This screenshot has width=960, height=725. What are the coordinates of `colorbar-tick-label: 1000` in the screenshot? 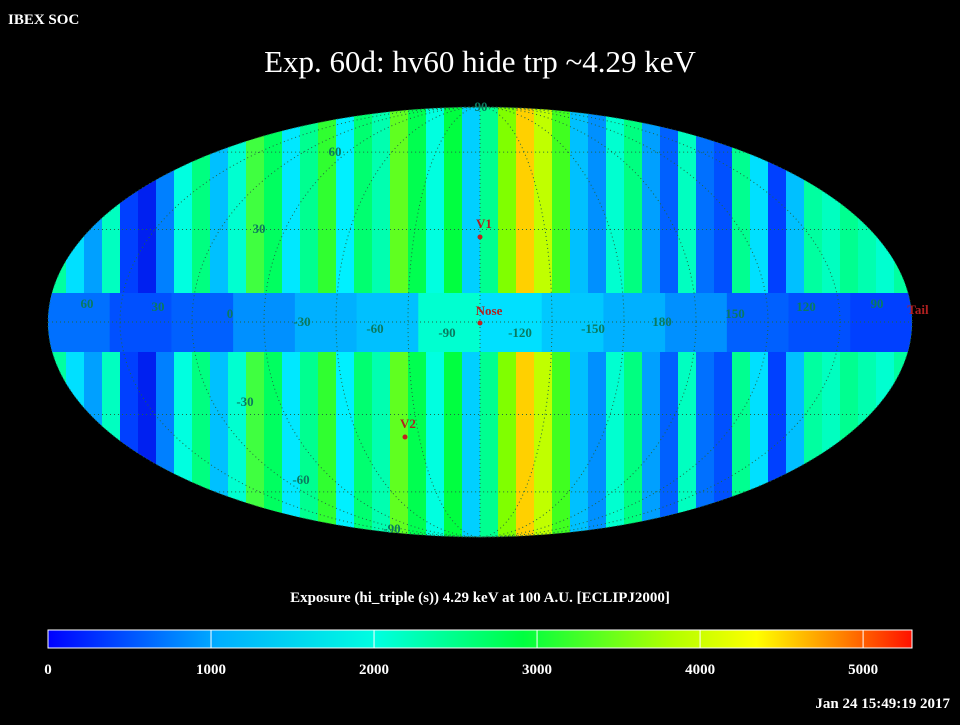 It's located at (211, 670).